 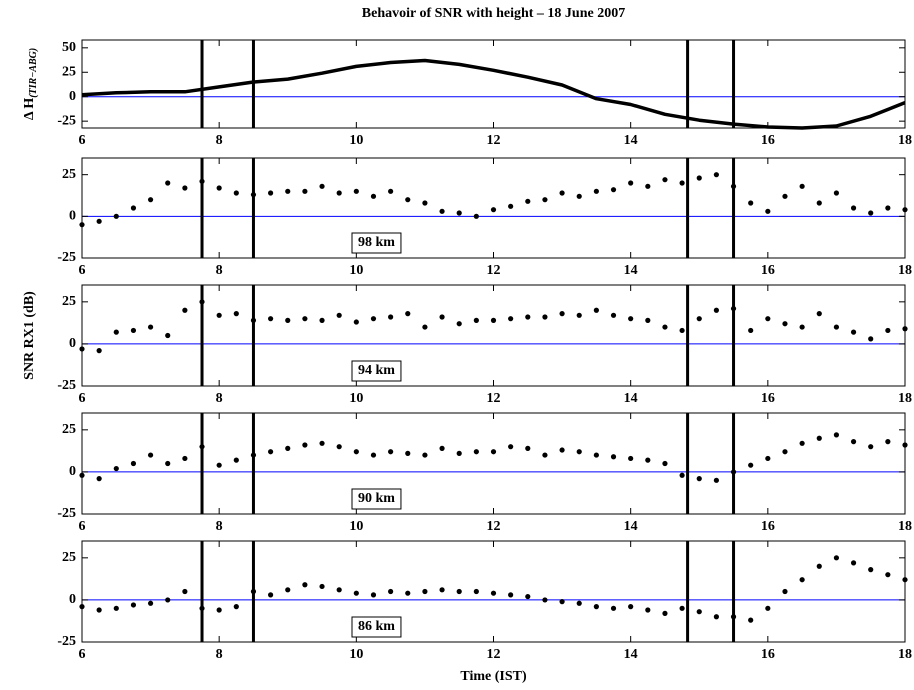 I want to click on x-tick-label: 12, so click(x=494, y=526).